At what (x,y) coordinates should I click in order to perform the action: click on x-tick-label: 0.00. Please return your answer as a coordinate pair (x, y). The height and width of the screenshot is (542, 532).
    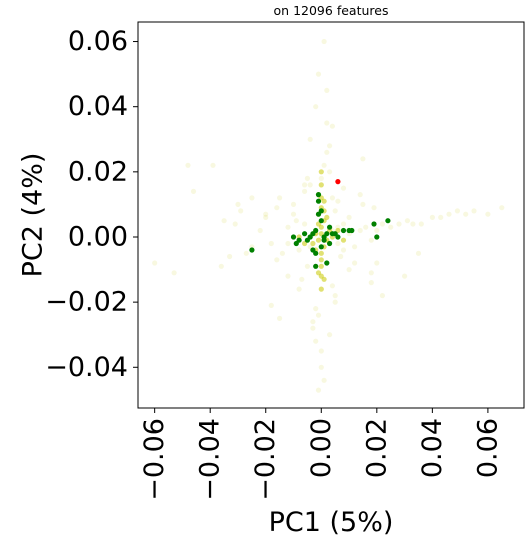
    Looking at the image, I should click on (321, 448).